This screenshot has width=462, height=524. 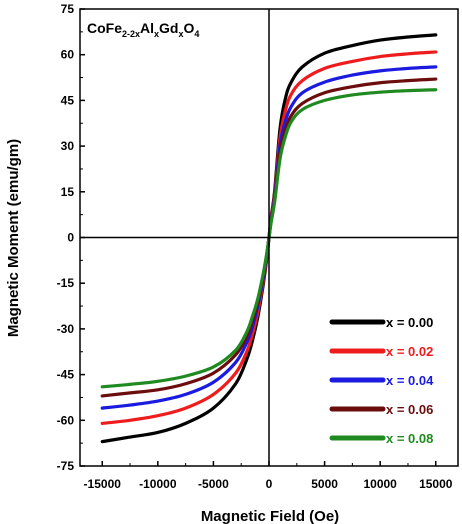 What do you see at coordinates (66, 329) in the screenshot?
I see `y-tick-label: -30` at bounding box center [66, 329].